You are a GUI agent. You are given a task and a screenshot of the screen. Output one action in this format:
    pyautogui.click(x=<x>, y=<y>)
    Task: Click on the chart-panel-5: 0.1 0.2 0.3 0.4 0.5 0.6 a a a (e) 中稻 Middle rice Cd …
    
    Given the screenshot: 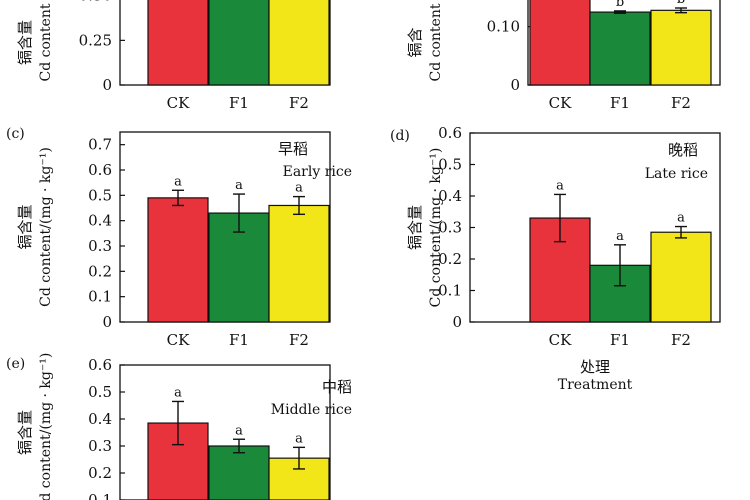 What is the action you would take?
    pyautogui.click(x=179, y=426)
    